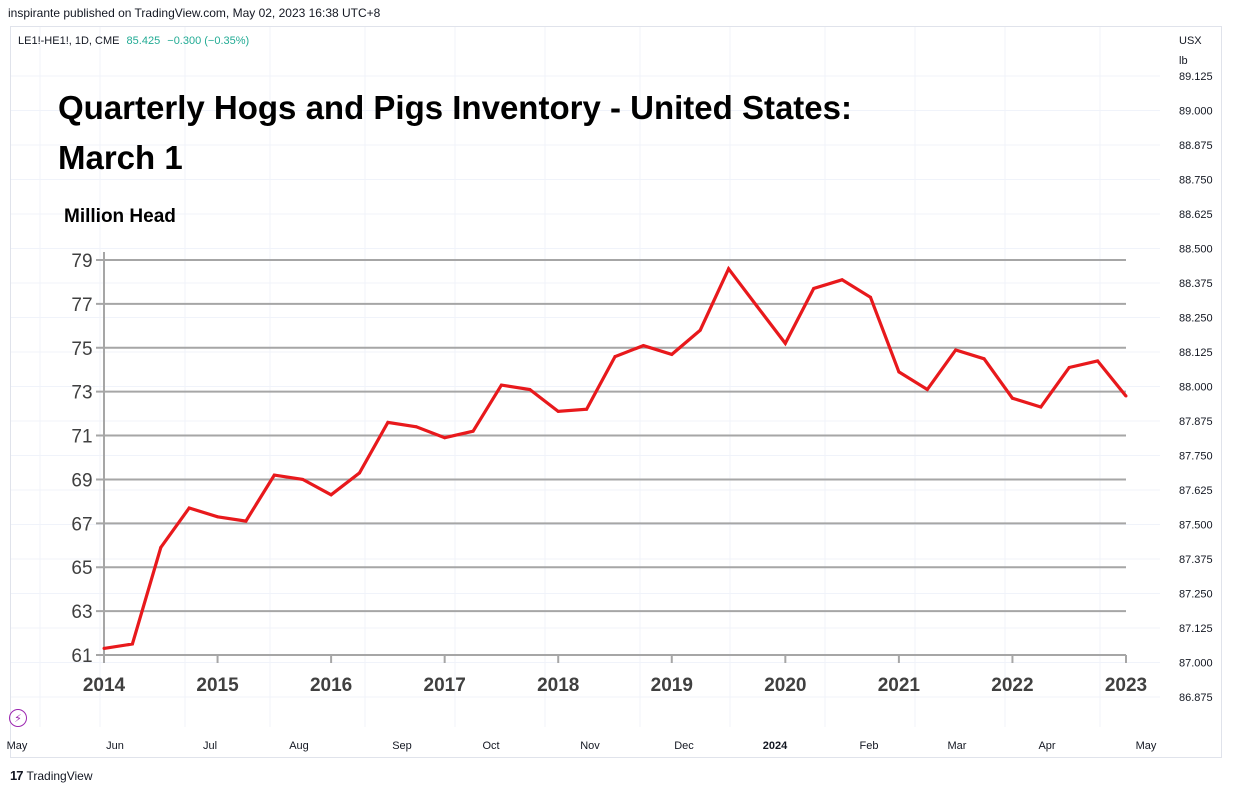  What do you see at coordinates (81, 656) in the screenshot?
I see `y-tick-label: 61` at bounding box center [81, 656].